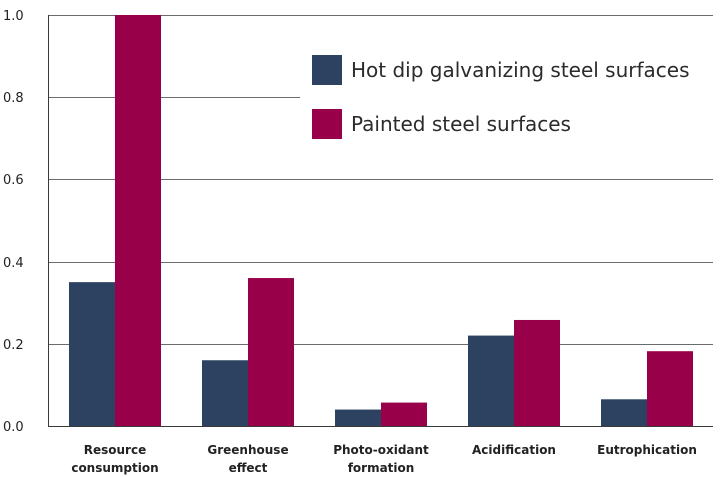 Image resolution: width=723 pixels, height=477 pixels. Describe the element at coordinates (520, 70) in the screenshot. I see `legend-label: Hot dip galvanizing steel surfaces` at that location.